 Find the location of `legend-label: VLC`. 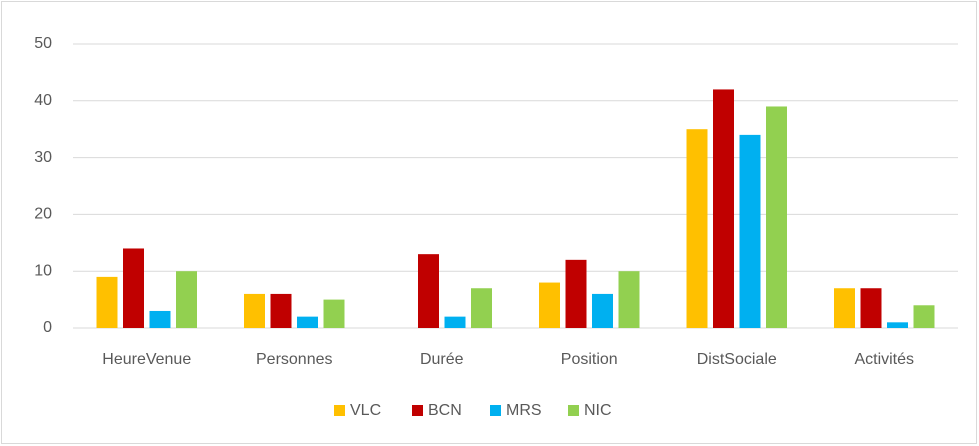

legend-label: VLC is located at coordinates (365, 410).